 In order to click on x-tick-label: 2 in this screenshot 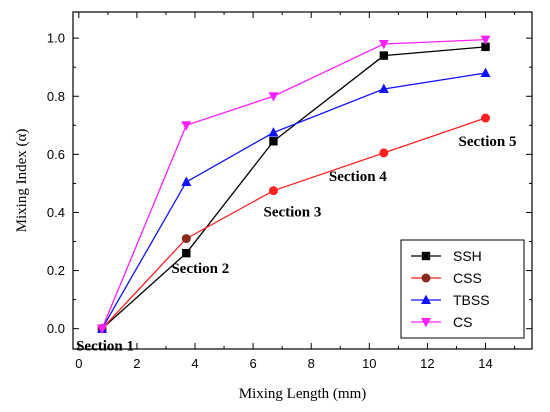, I will do `click(136, 363)`.